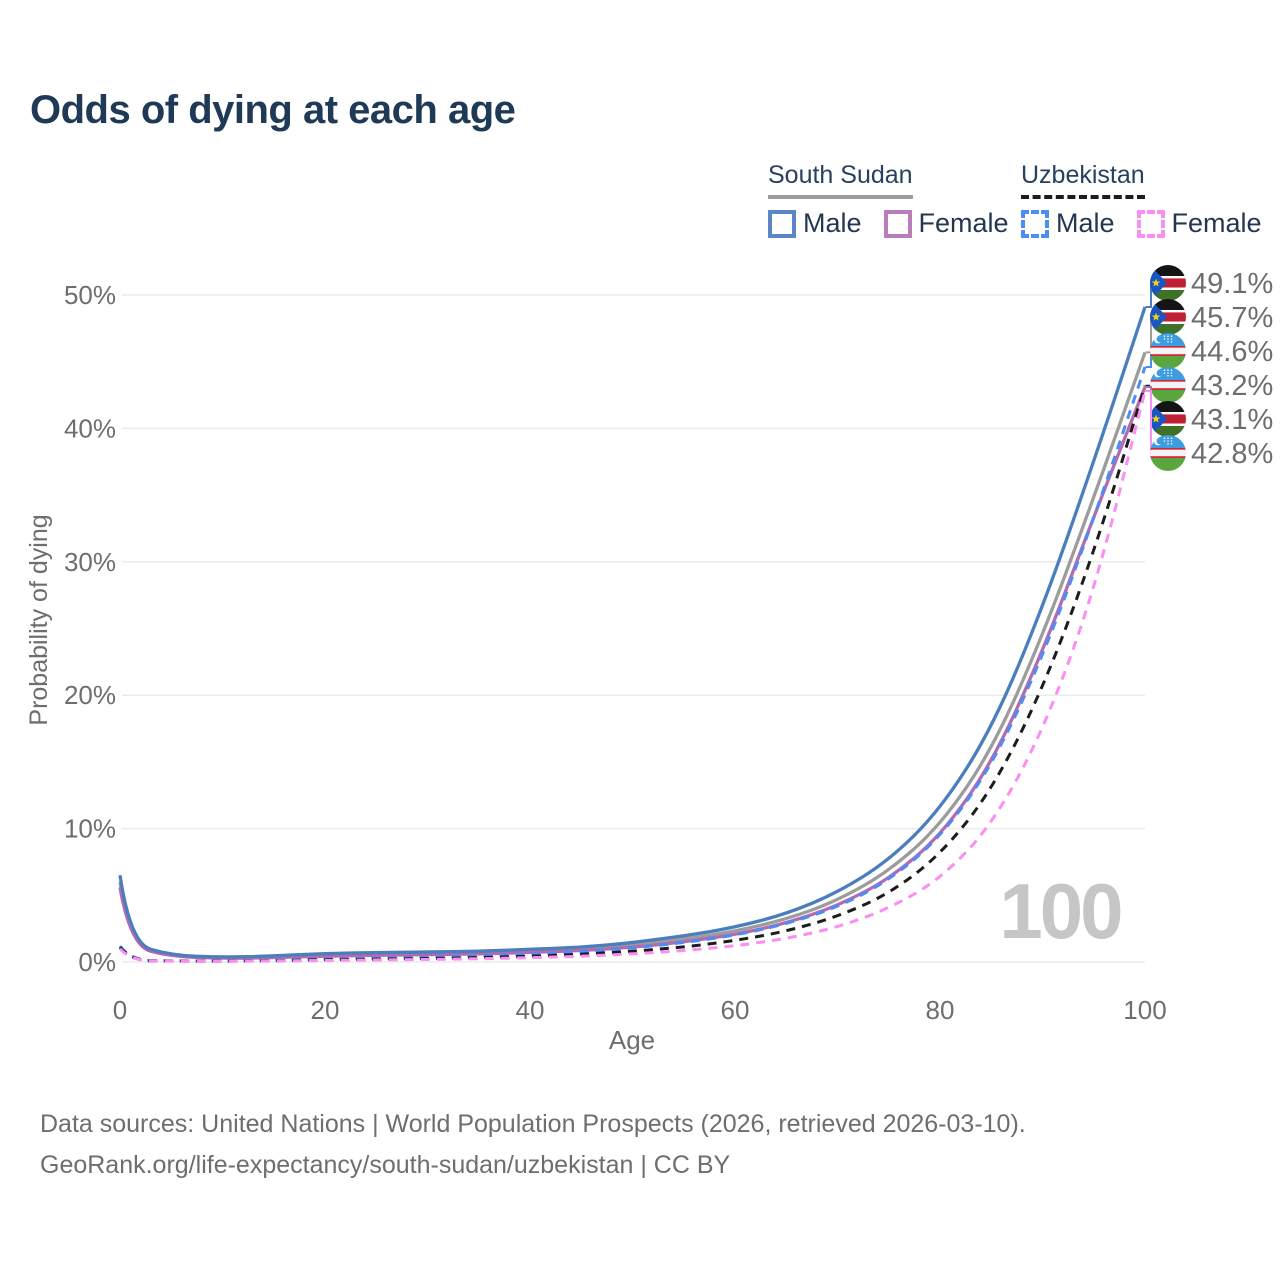 The height and width of the screenshot is (1280, 1280). I want to click on x-axis-title: Age, so click(632, 1040).